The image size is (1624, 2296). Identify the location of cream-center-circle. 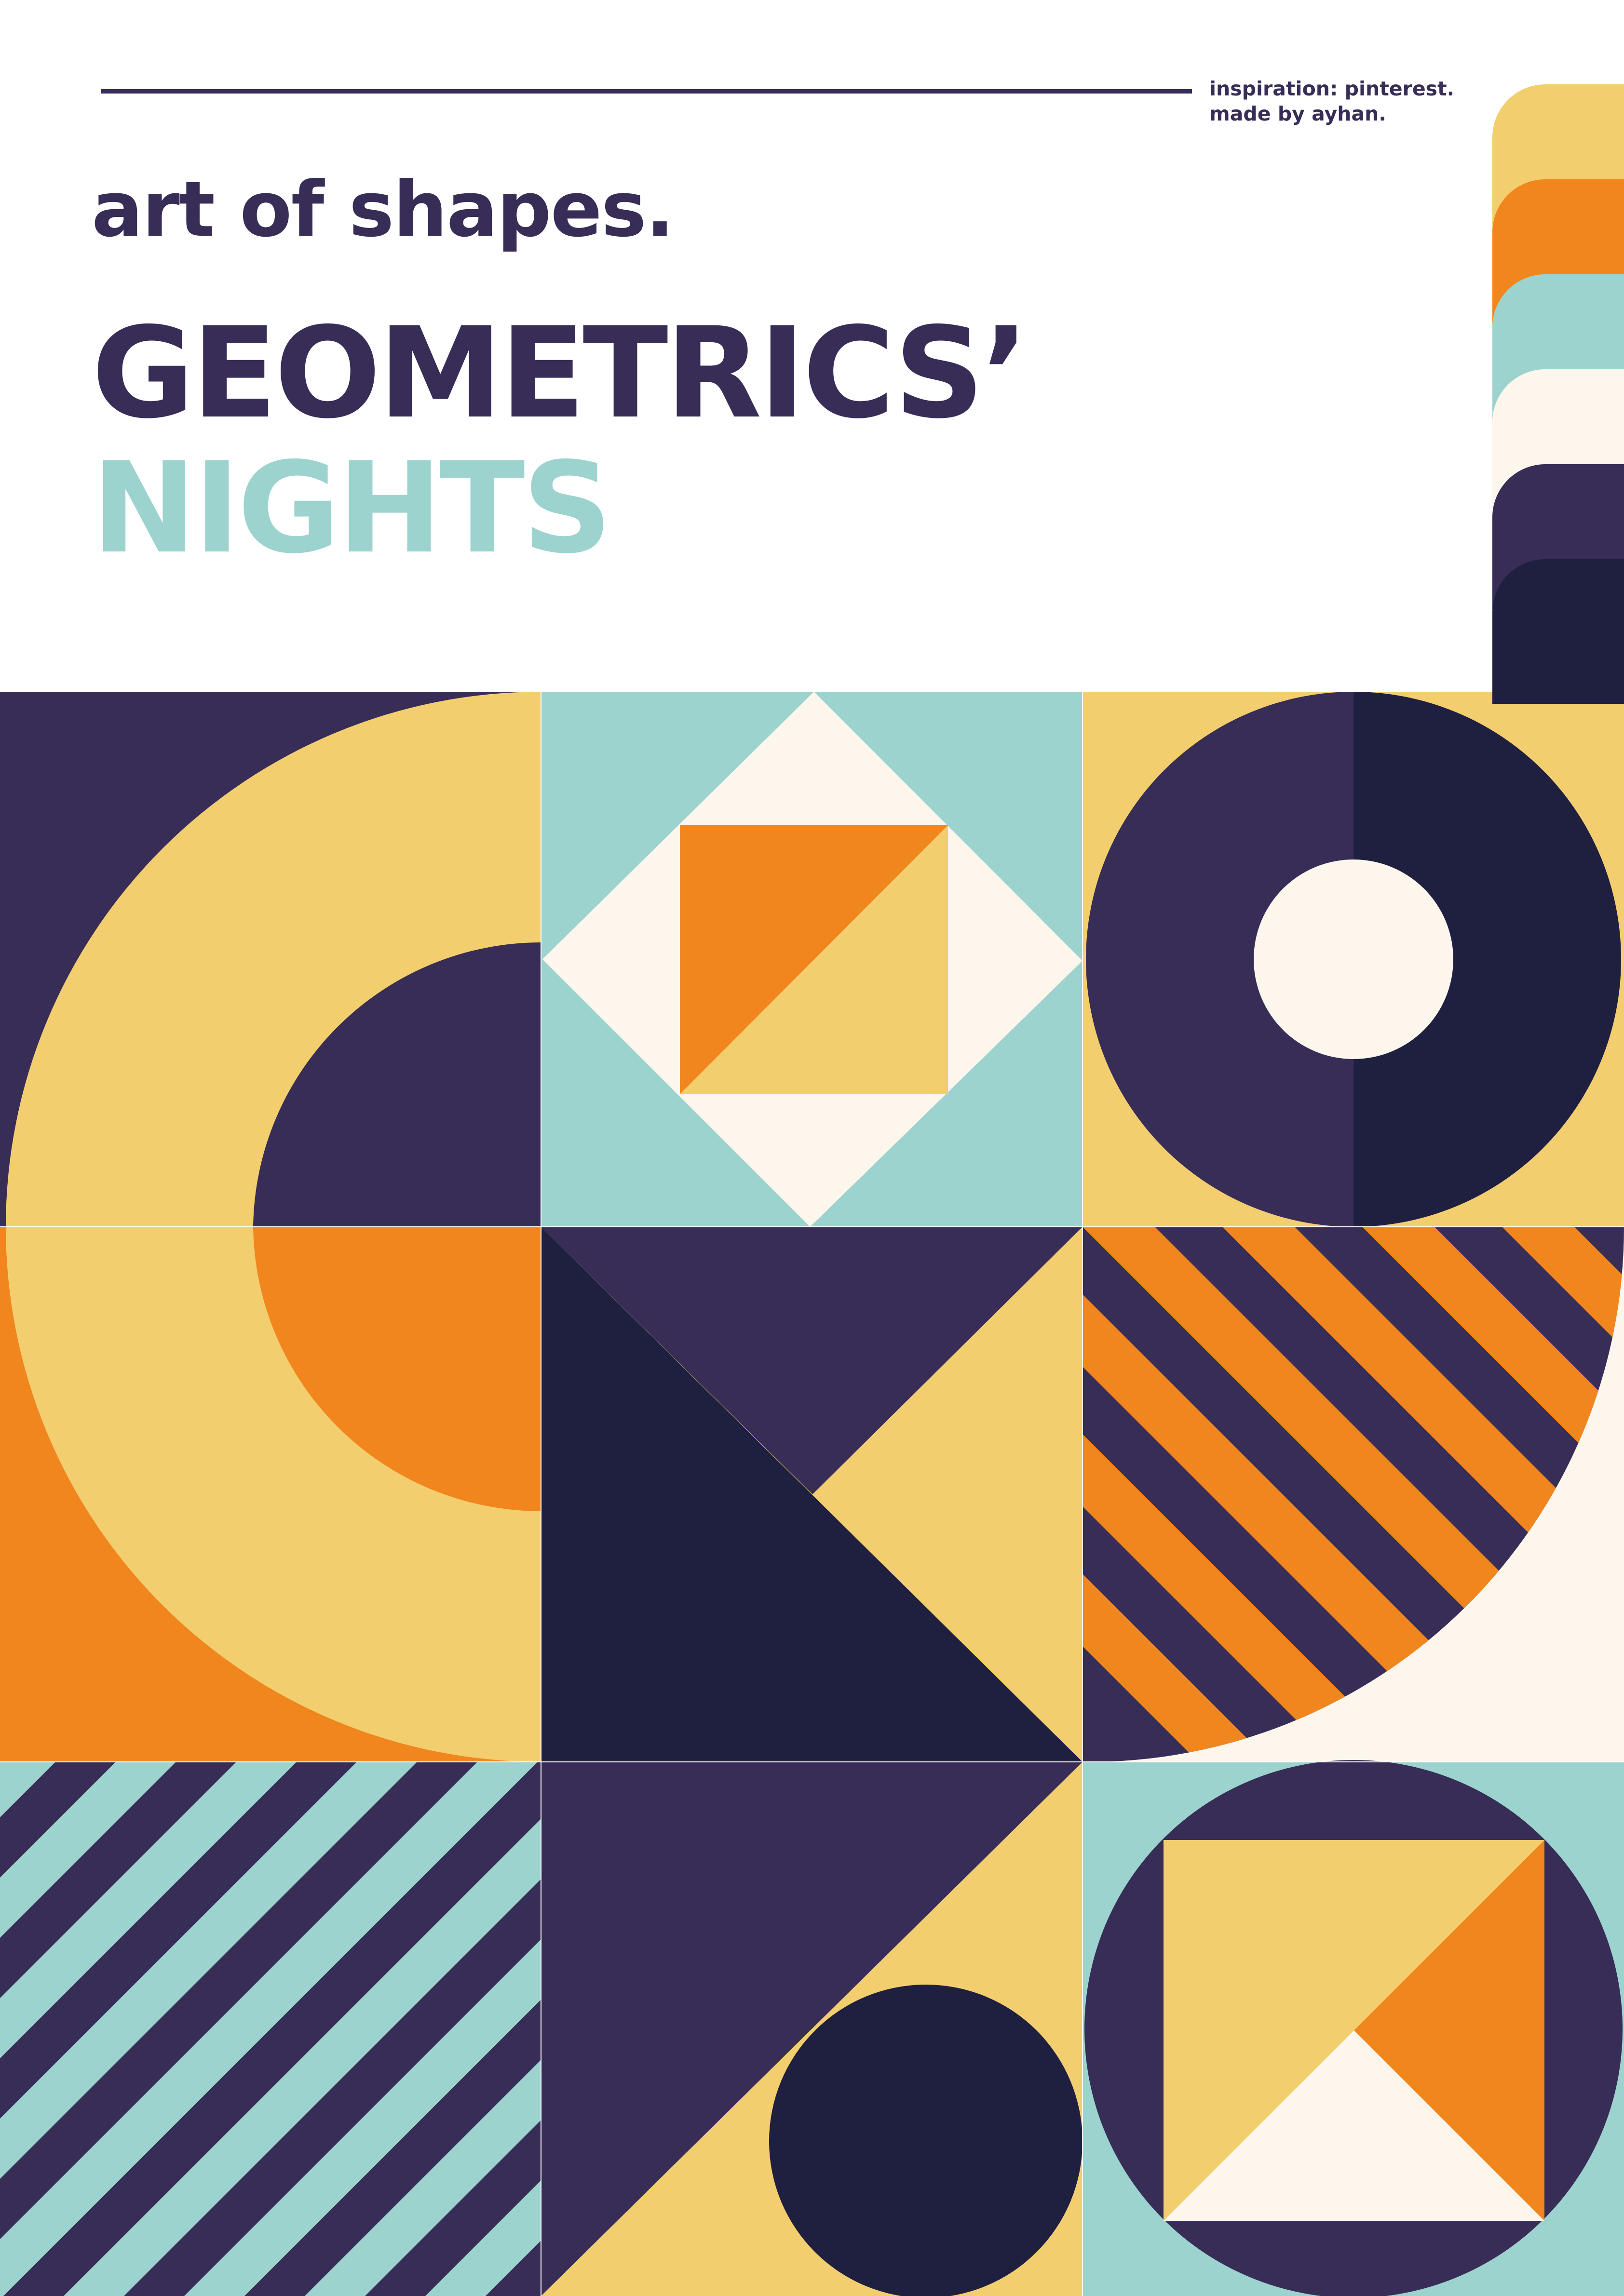
(1353, 959).